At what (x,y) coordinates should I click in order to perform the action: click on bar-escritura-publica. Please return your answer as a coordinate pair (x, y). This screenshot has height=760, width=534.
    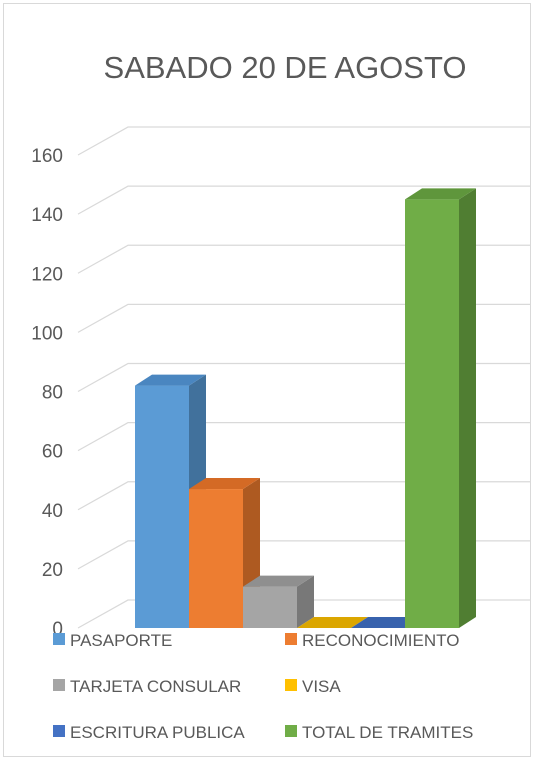
    Looking at the image, I should click on (386, 622).